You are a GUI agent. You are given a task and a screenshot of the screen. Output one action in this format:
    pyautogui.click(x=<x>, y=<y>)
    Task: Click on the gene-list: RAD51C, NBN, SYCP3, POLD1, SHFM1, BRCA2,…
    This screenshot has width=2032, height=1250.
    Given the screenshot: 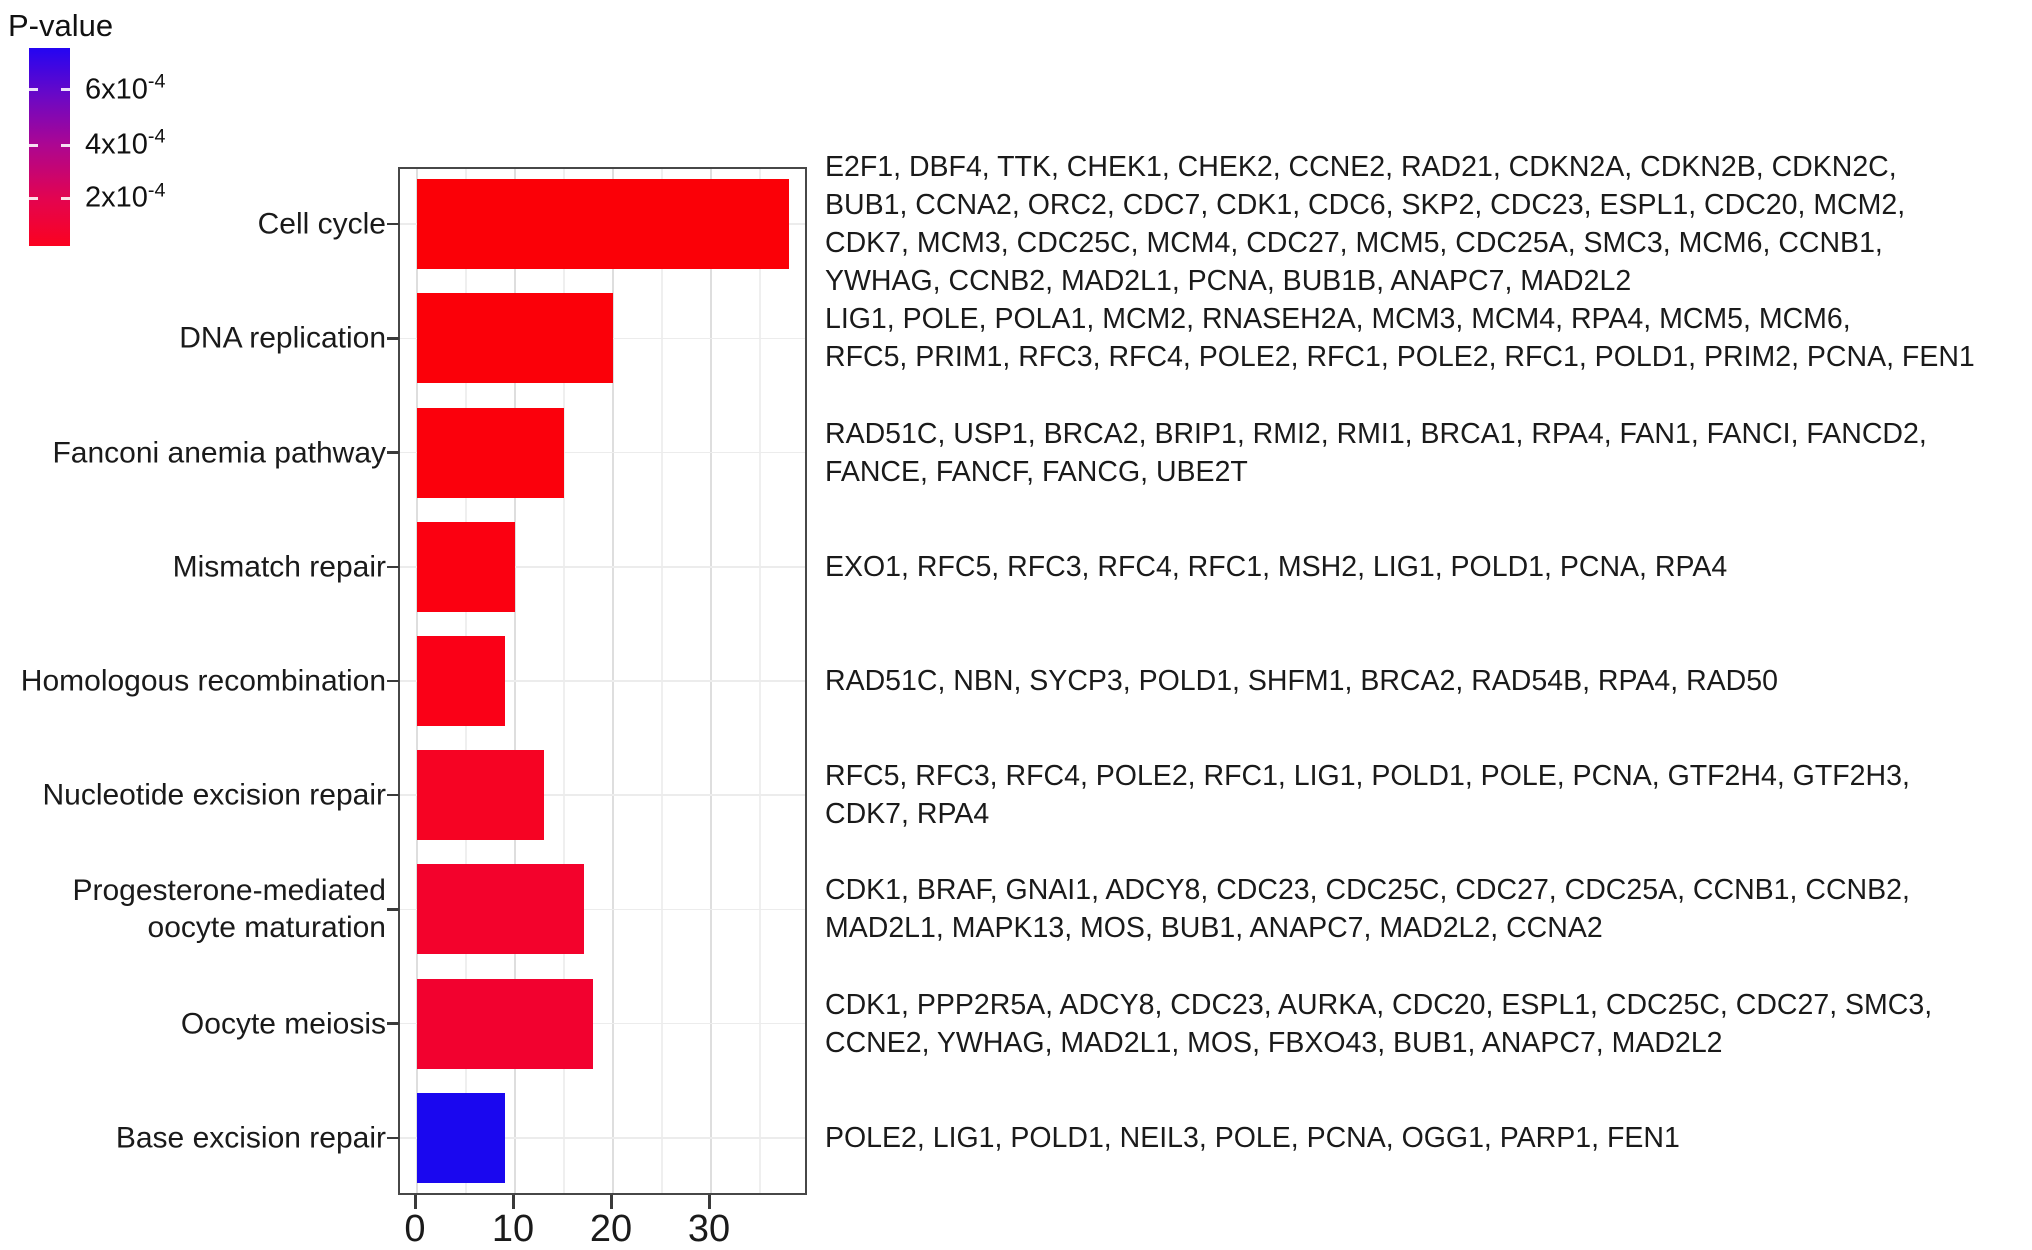 What is the action you would take?
    pyautogui.click(x=1301, y=681)
    